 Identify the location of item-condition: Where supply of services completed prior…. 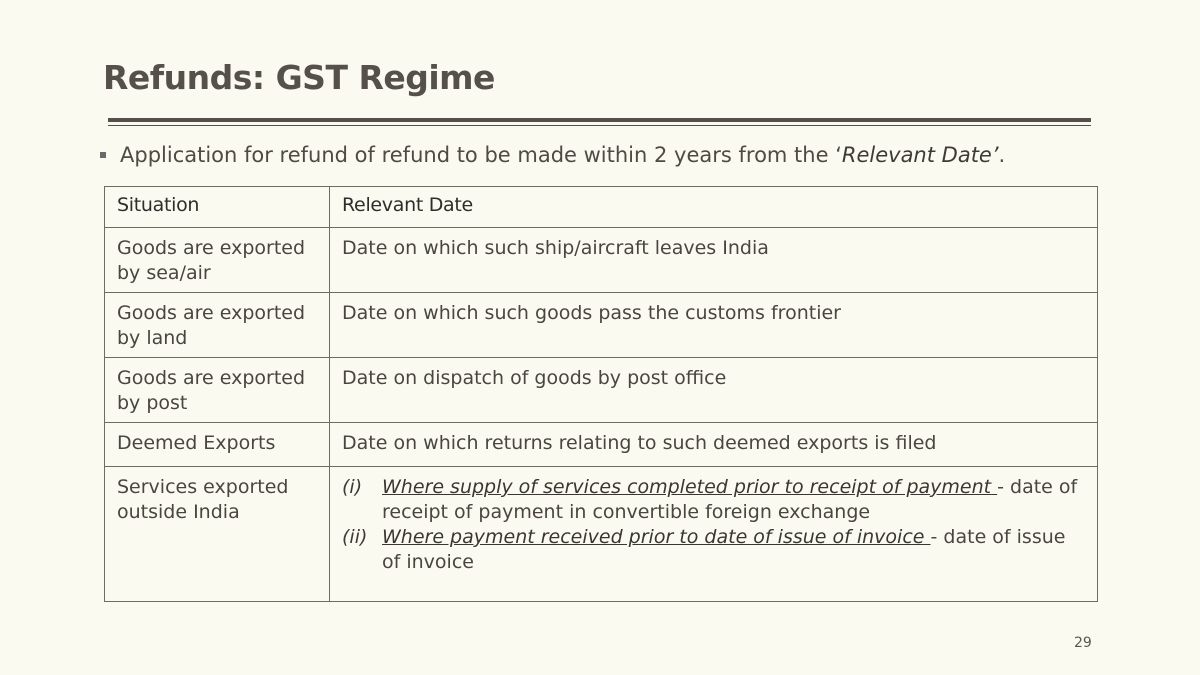
(690, 487).